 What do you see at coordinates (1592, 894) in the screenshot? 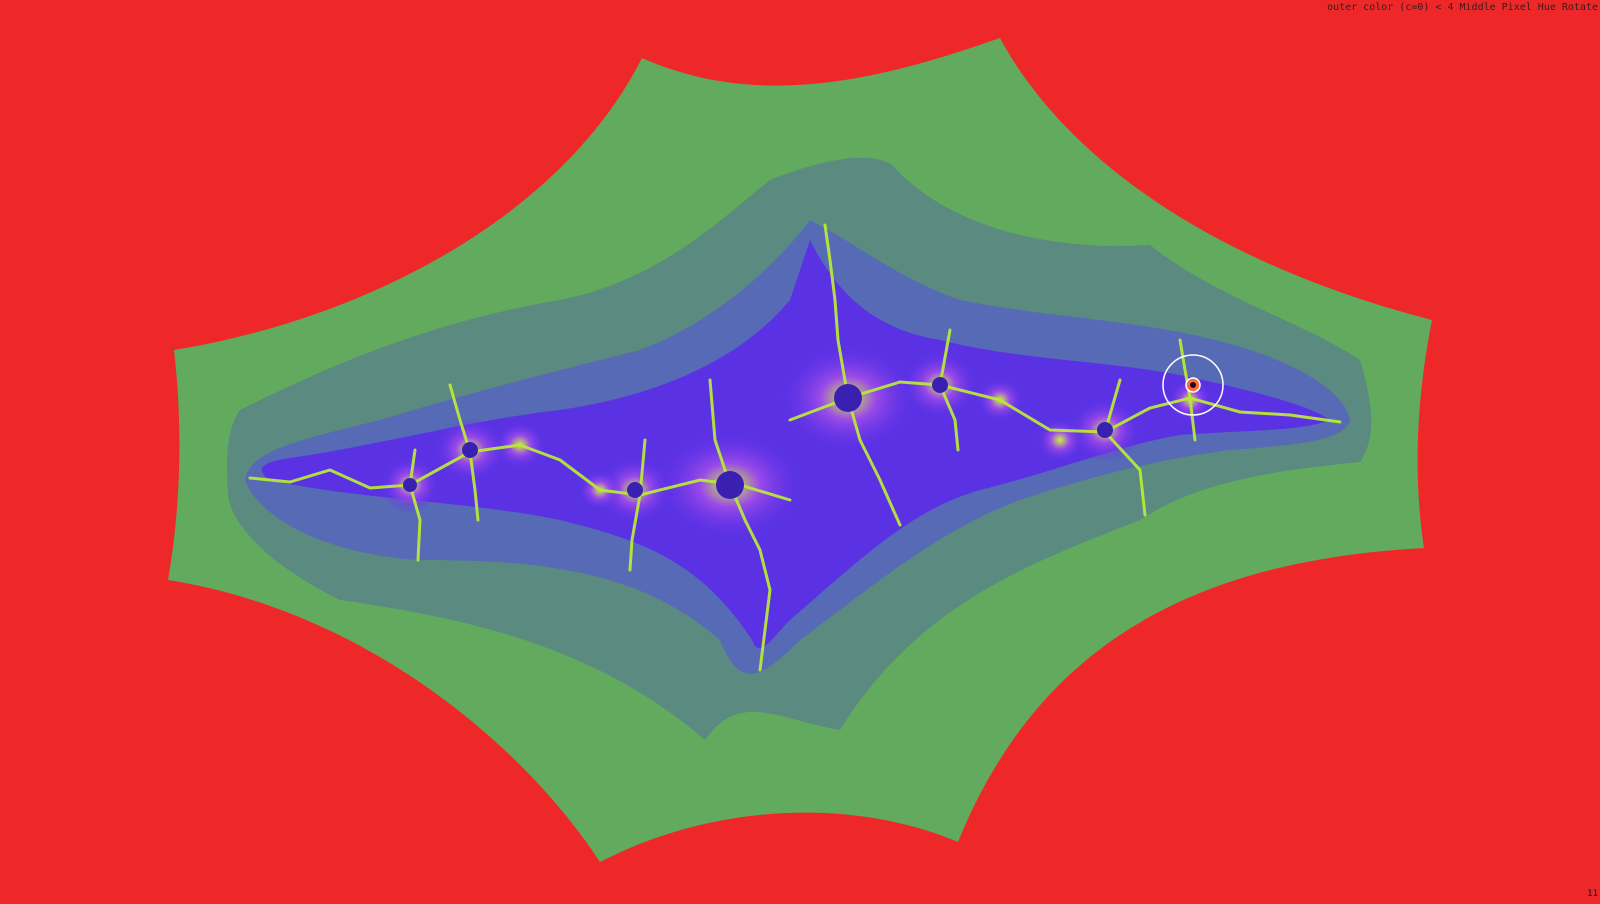
I see `frame-counter: 11` at bounding box center [1592, 894].